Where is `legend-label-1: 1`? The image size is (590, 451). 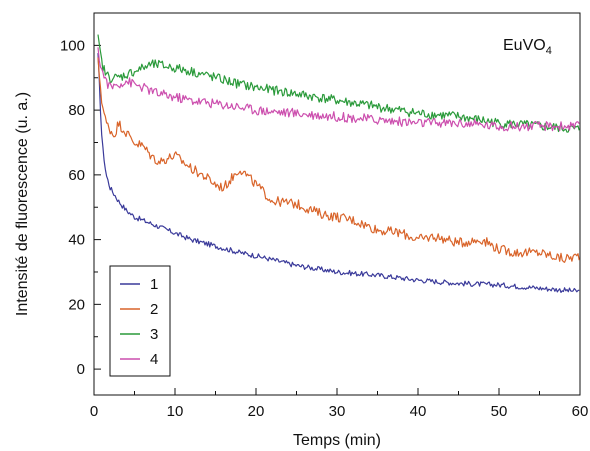 legend-label-1: 1 is located at coordinates (154, 284).